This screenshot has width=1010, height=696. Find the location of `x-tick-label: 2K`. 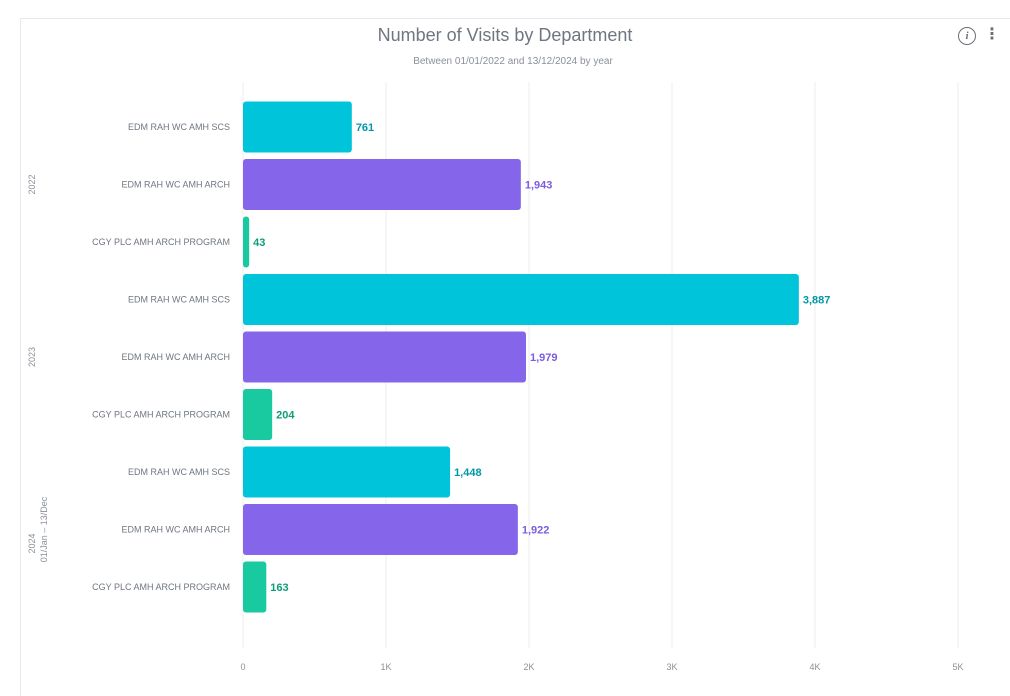

x-tick-label: 2K is located at coordinates (528, 667).